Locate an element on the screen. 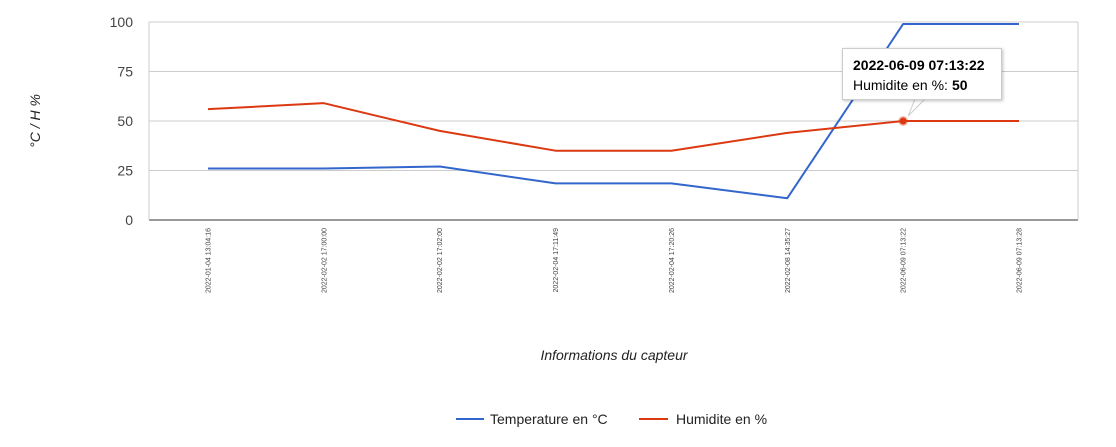 This screenshot has height=447, width=1116. x-tick-label: 2022-06-09 07:13:22 is located at coordinates (904, 260).